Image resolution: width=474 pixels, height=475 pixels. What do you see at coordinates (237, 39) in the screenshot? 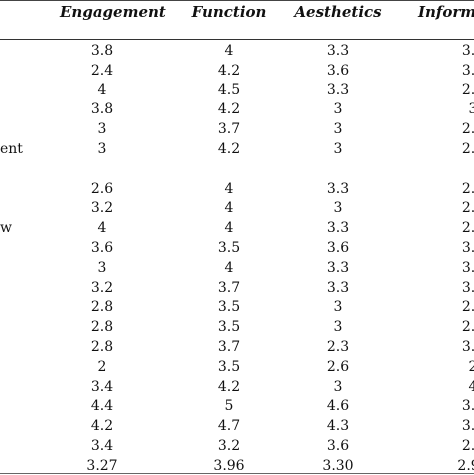
I see `table-header-rule` at bounding box center [237, 39].